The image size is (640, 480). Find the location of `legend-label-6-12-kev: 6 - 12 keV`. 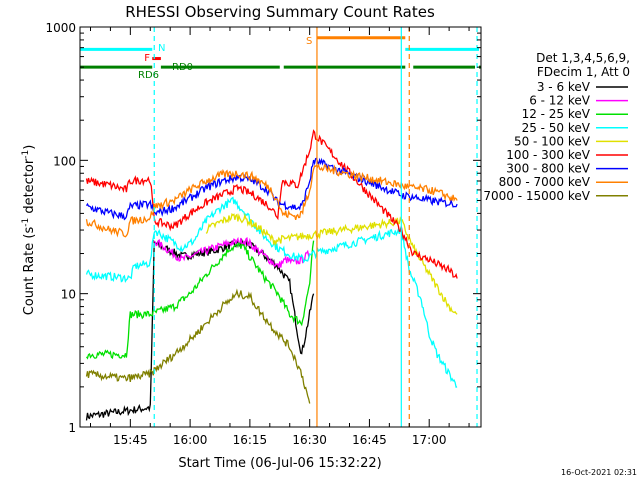

legend-label-6-12-kev: 6 - 12 keV is located at coordinates (560, 101).